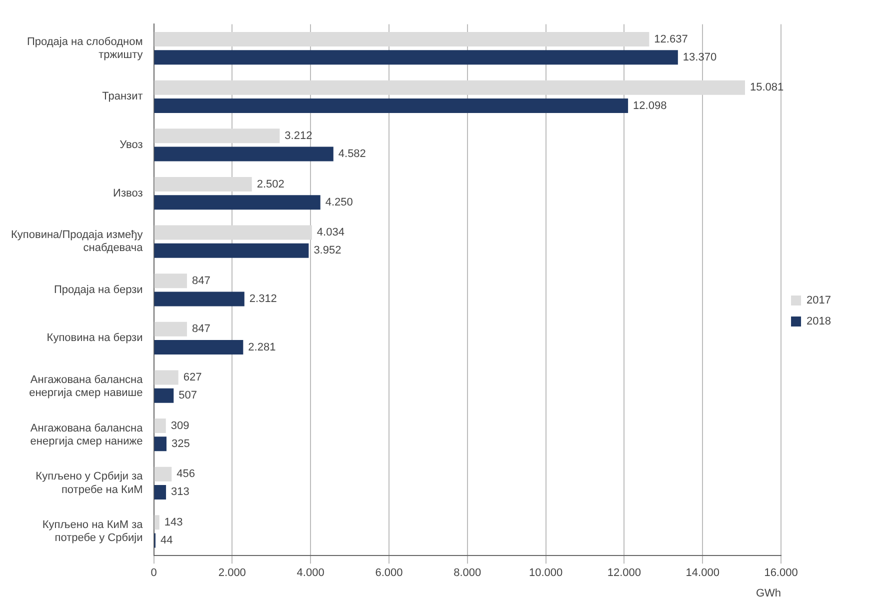  Describe the element at coordinates (328, 250) in the screenshot. I see `data-label: 3.952` at that location.